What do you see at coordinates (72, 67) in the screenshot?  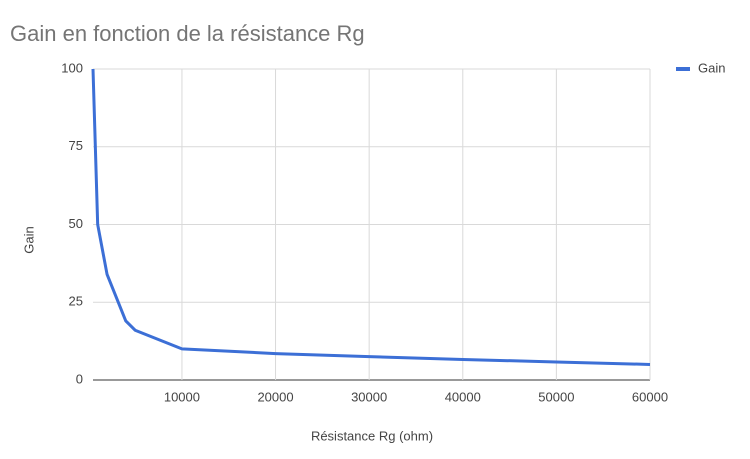 I see `y-tick-label: 100` at bounding box center [72, 67].